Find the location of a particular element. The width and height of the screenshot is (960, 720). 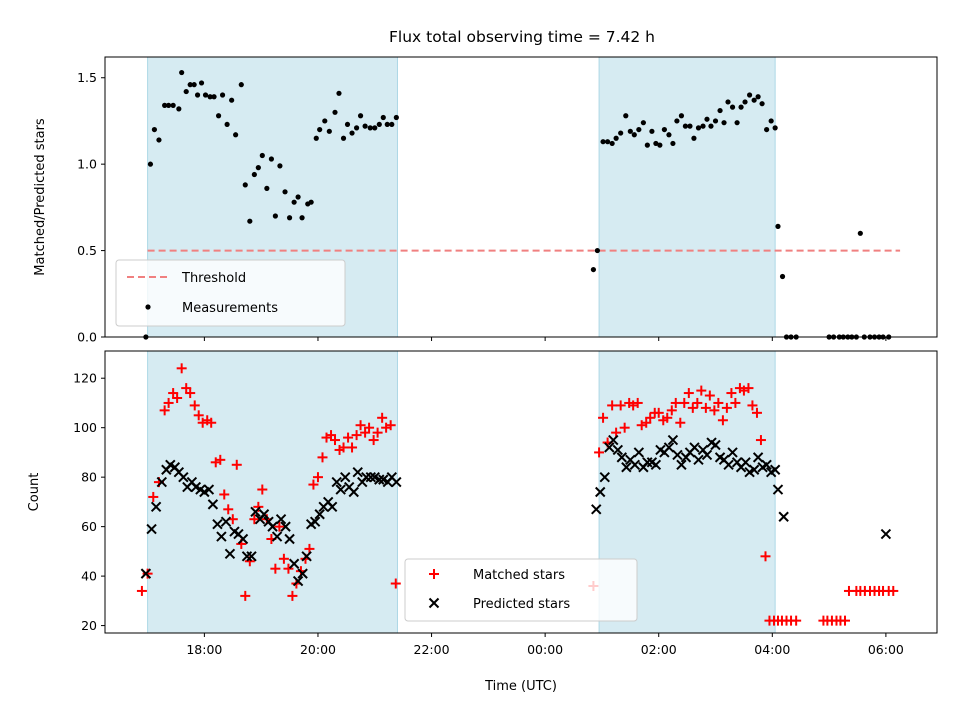

legend-box is located at coordinates (230, 293).